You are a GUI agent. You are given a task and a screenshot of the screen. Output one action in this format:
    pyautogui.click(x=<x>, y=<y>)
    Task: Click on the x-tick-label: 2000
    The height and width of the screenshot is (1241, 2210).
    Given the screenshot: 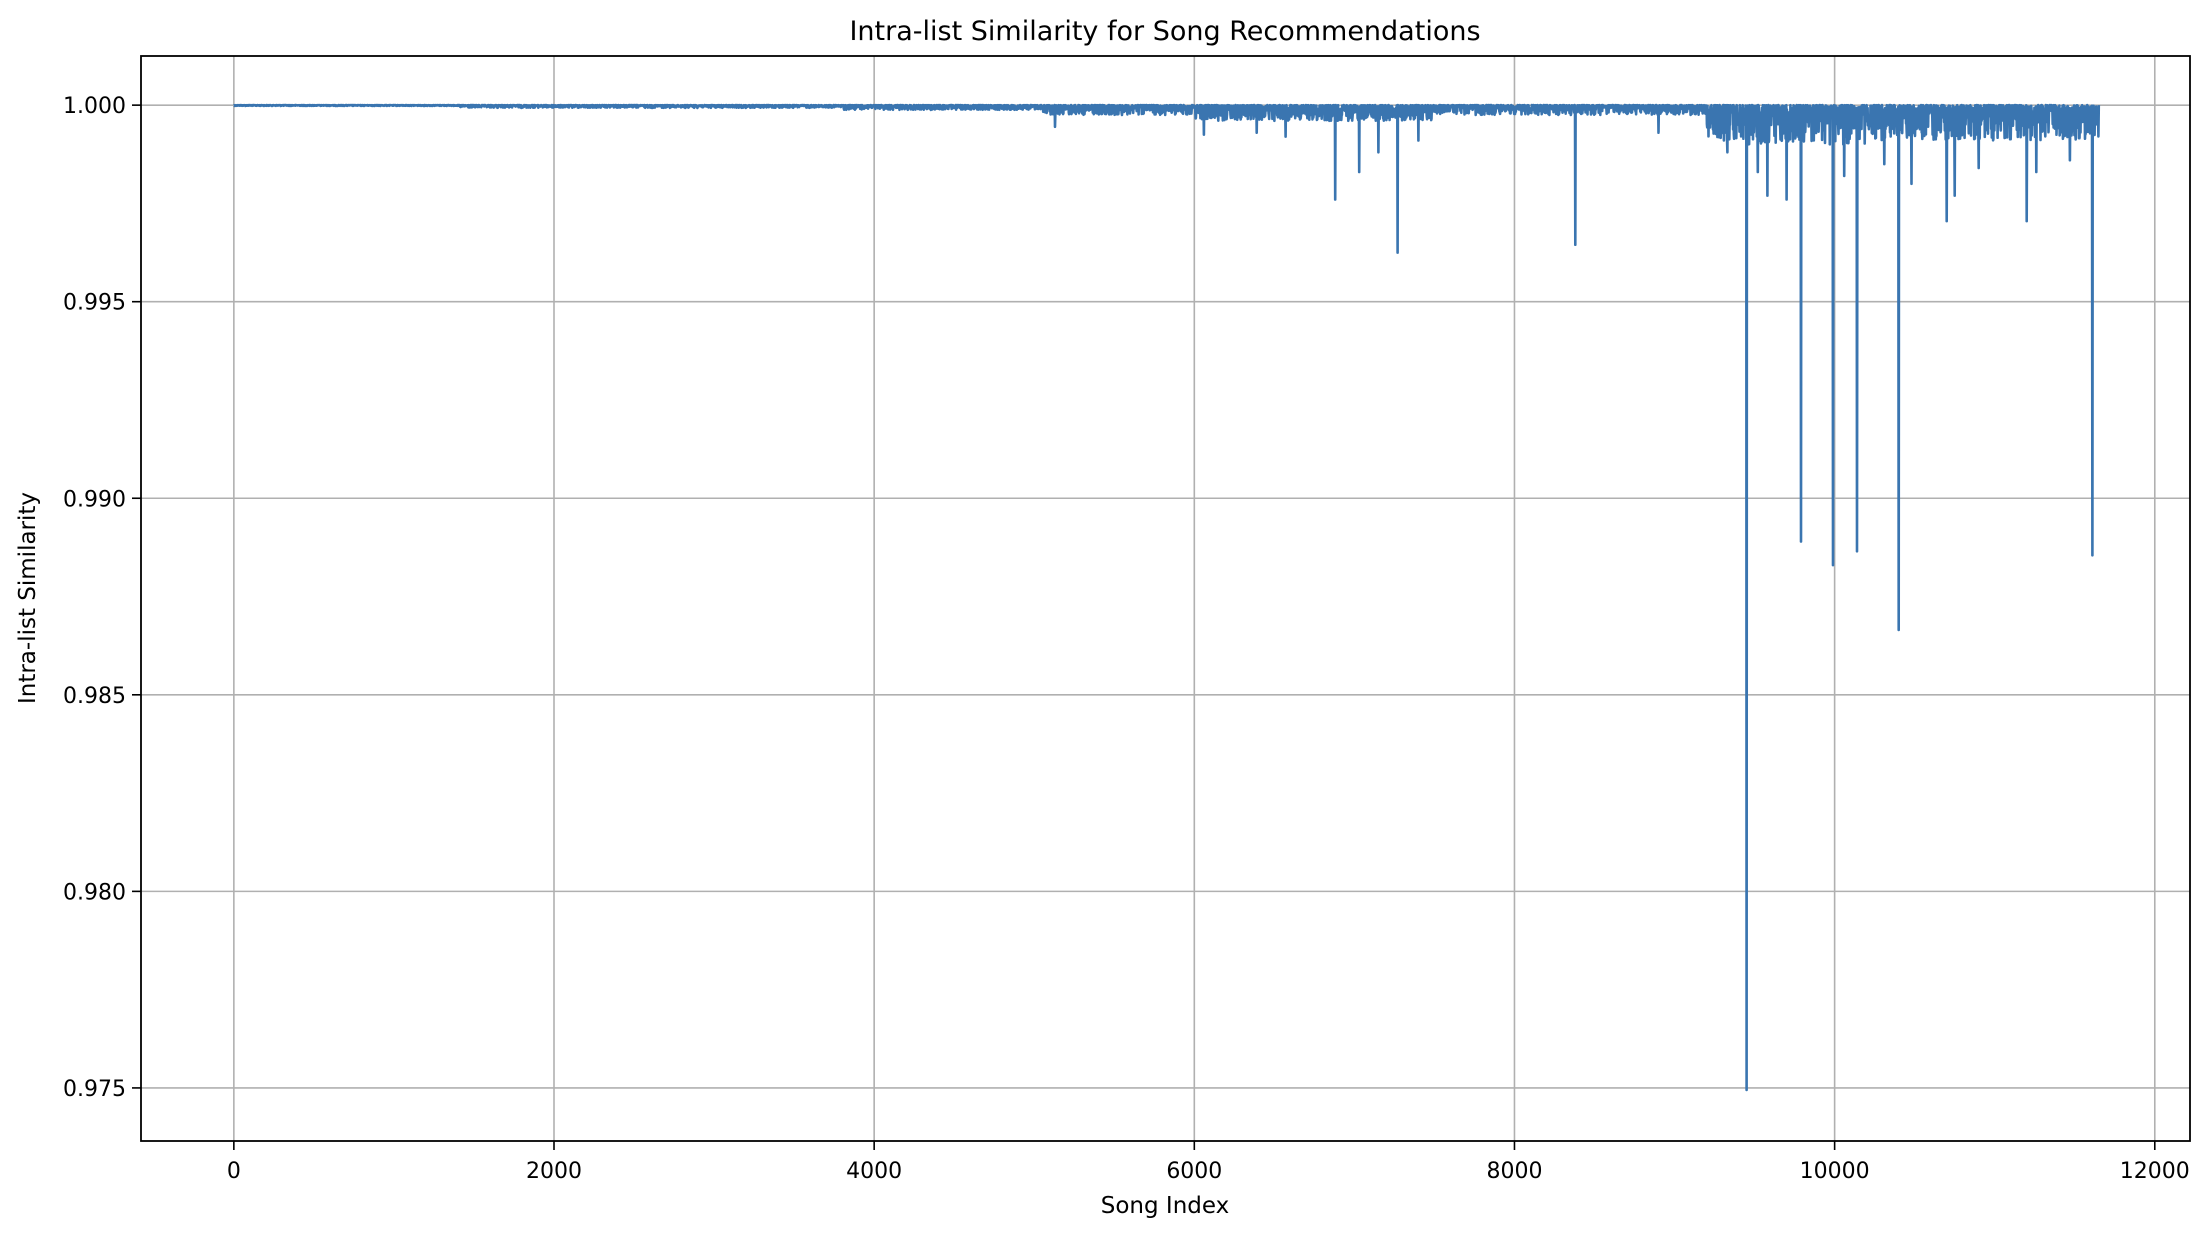 What is the action you would take?
    pyautogui.click(x=554, y=1171)
    